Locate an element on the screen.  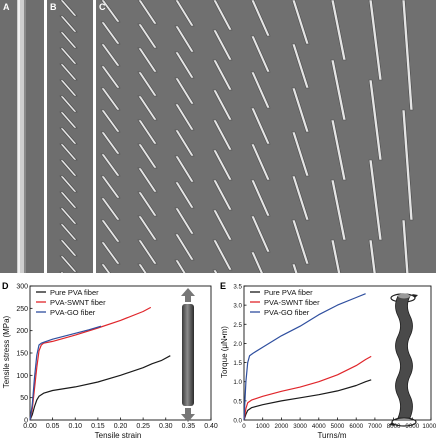
y-tick-label: 1.0 is located at coordinates (237, 382).